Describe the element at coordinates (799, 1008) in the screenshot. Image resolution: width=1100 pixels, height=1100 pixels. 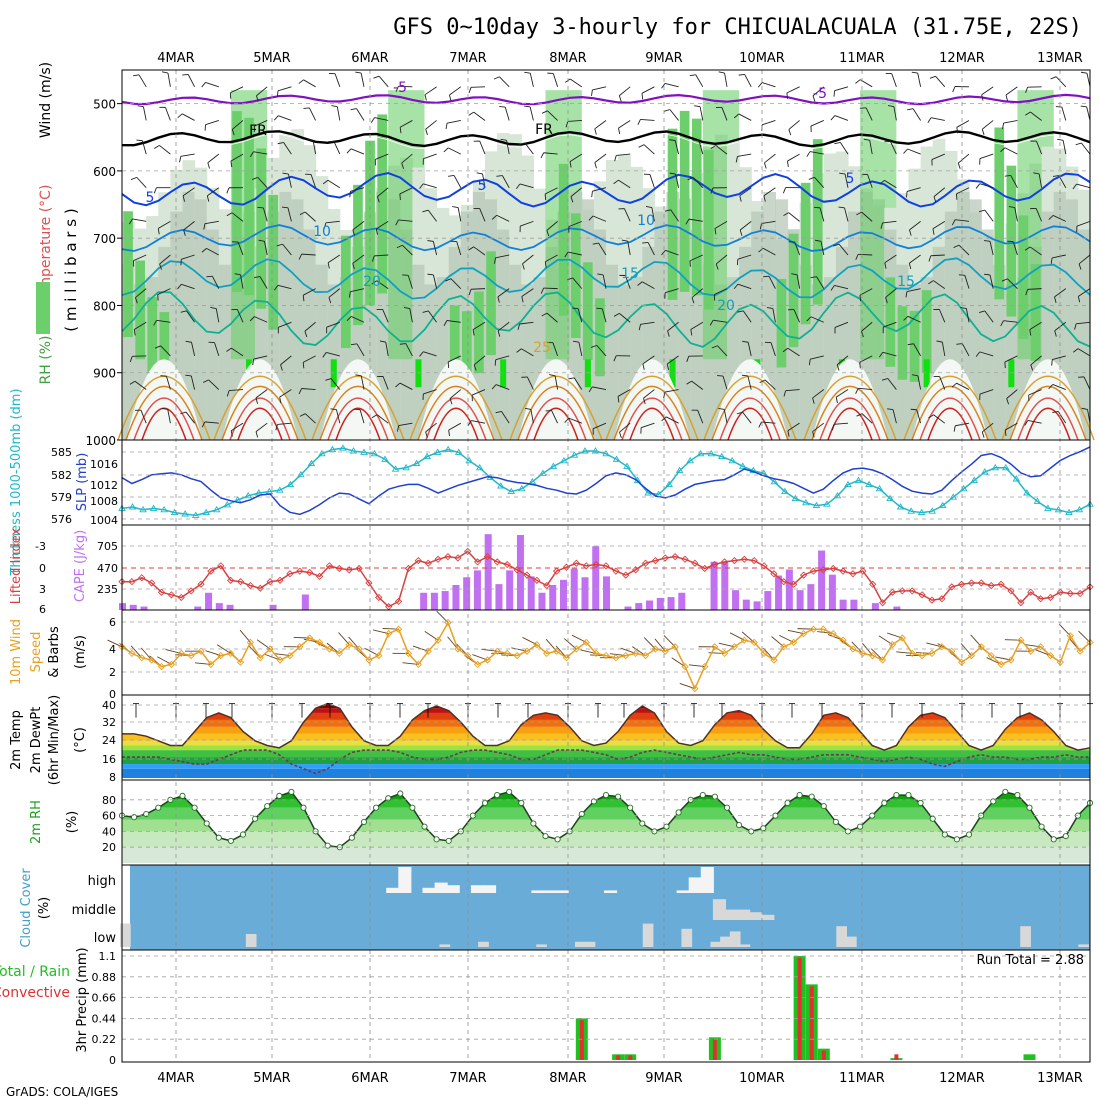
I see `precip-conv-bar` at that location.